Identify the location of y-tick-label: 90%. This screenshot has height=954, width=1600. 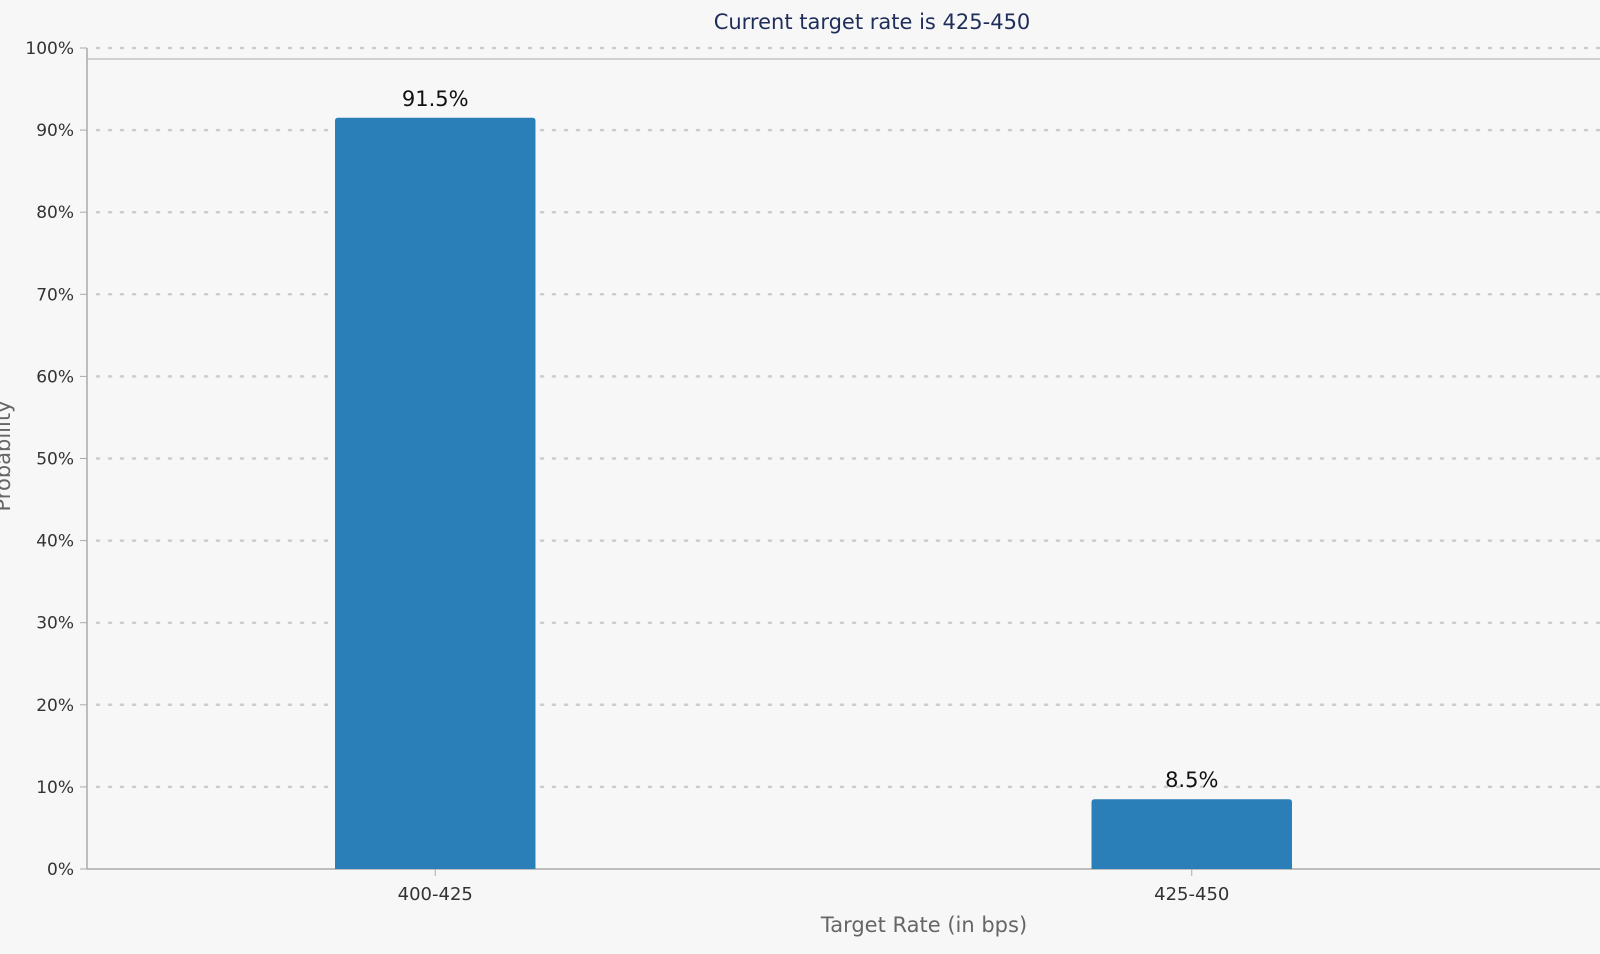
(55, 131).